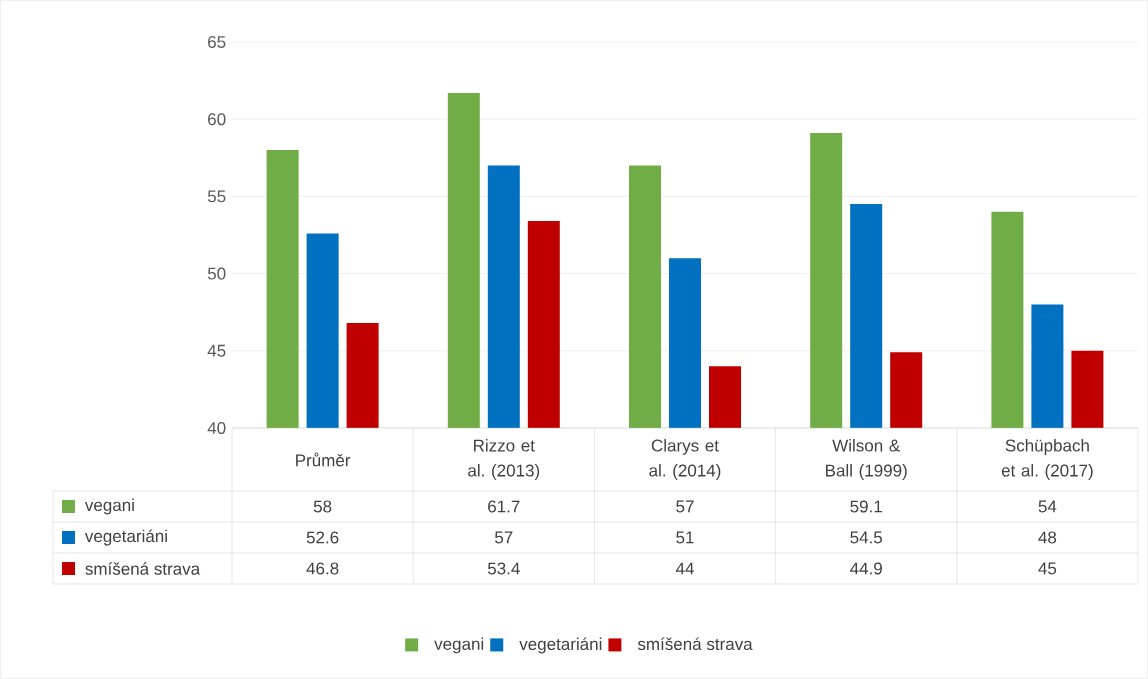 The width and height of the screenshot is (1148, 679). I want to click on data-label: 48, so click(1047, 537).